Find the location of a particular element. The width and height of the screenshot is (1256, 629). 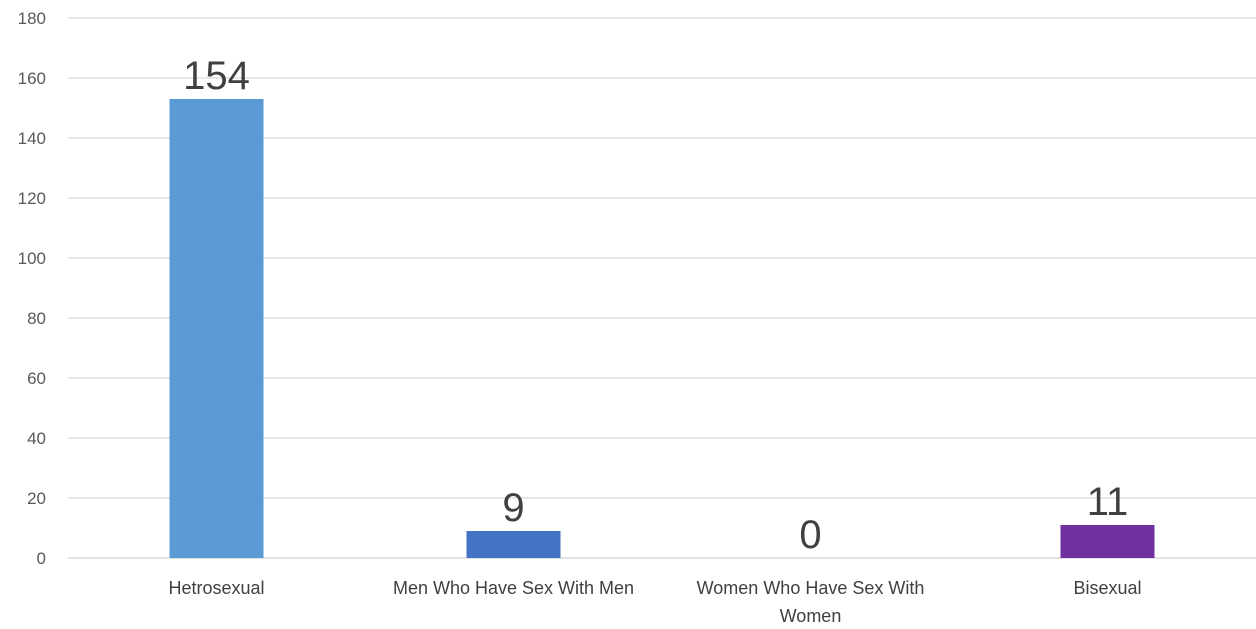

y-tick-label: 60 is located at coordinates (36, 378).